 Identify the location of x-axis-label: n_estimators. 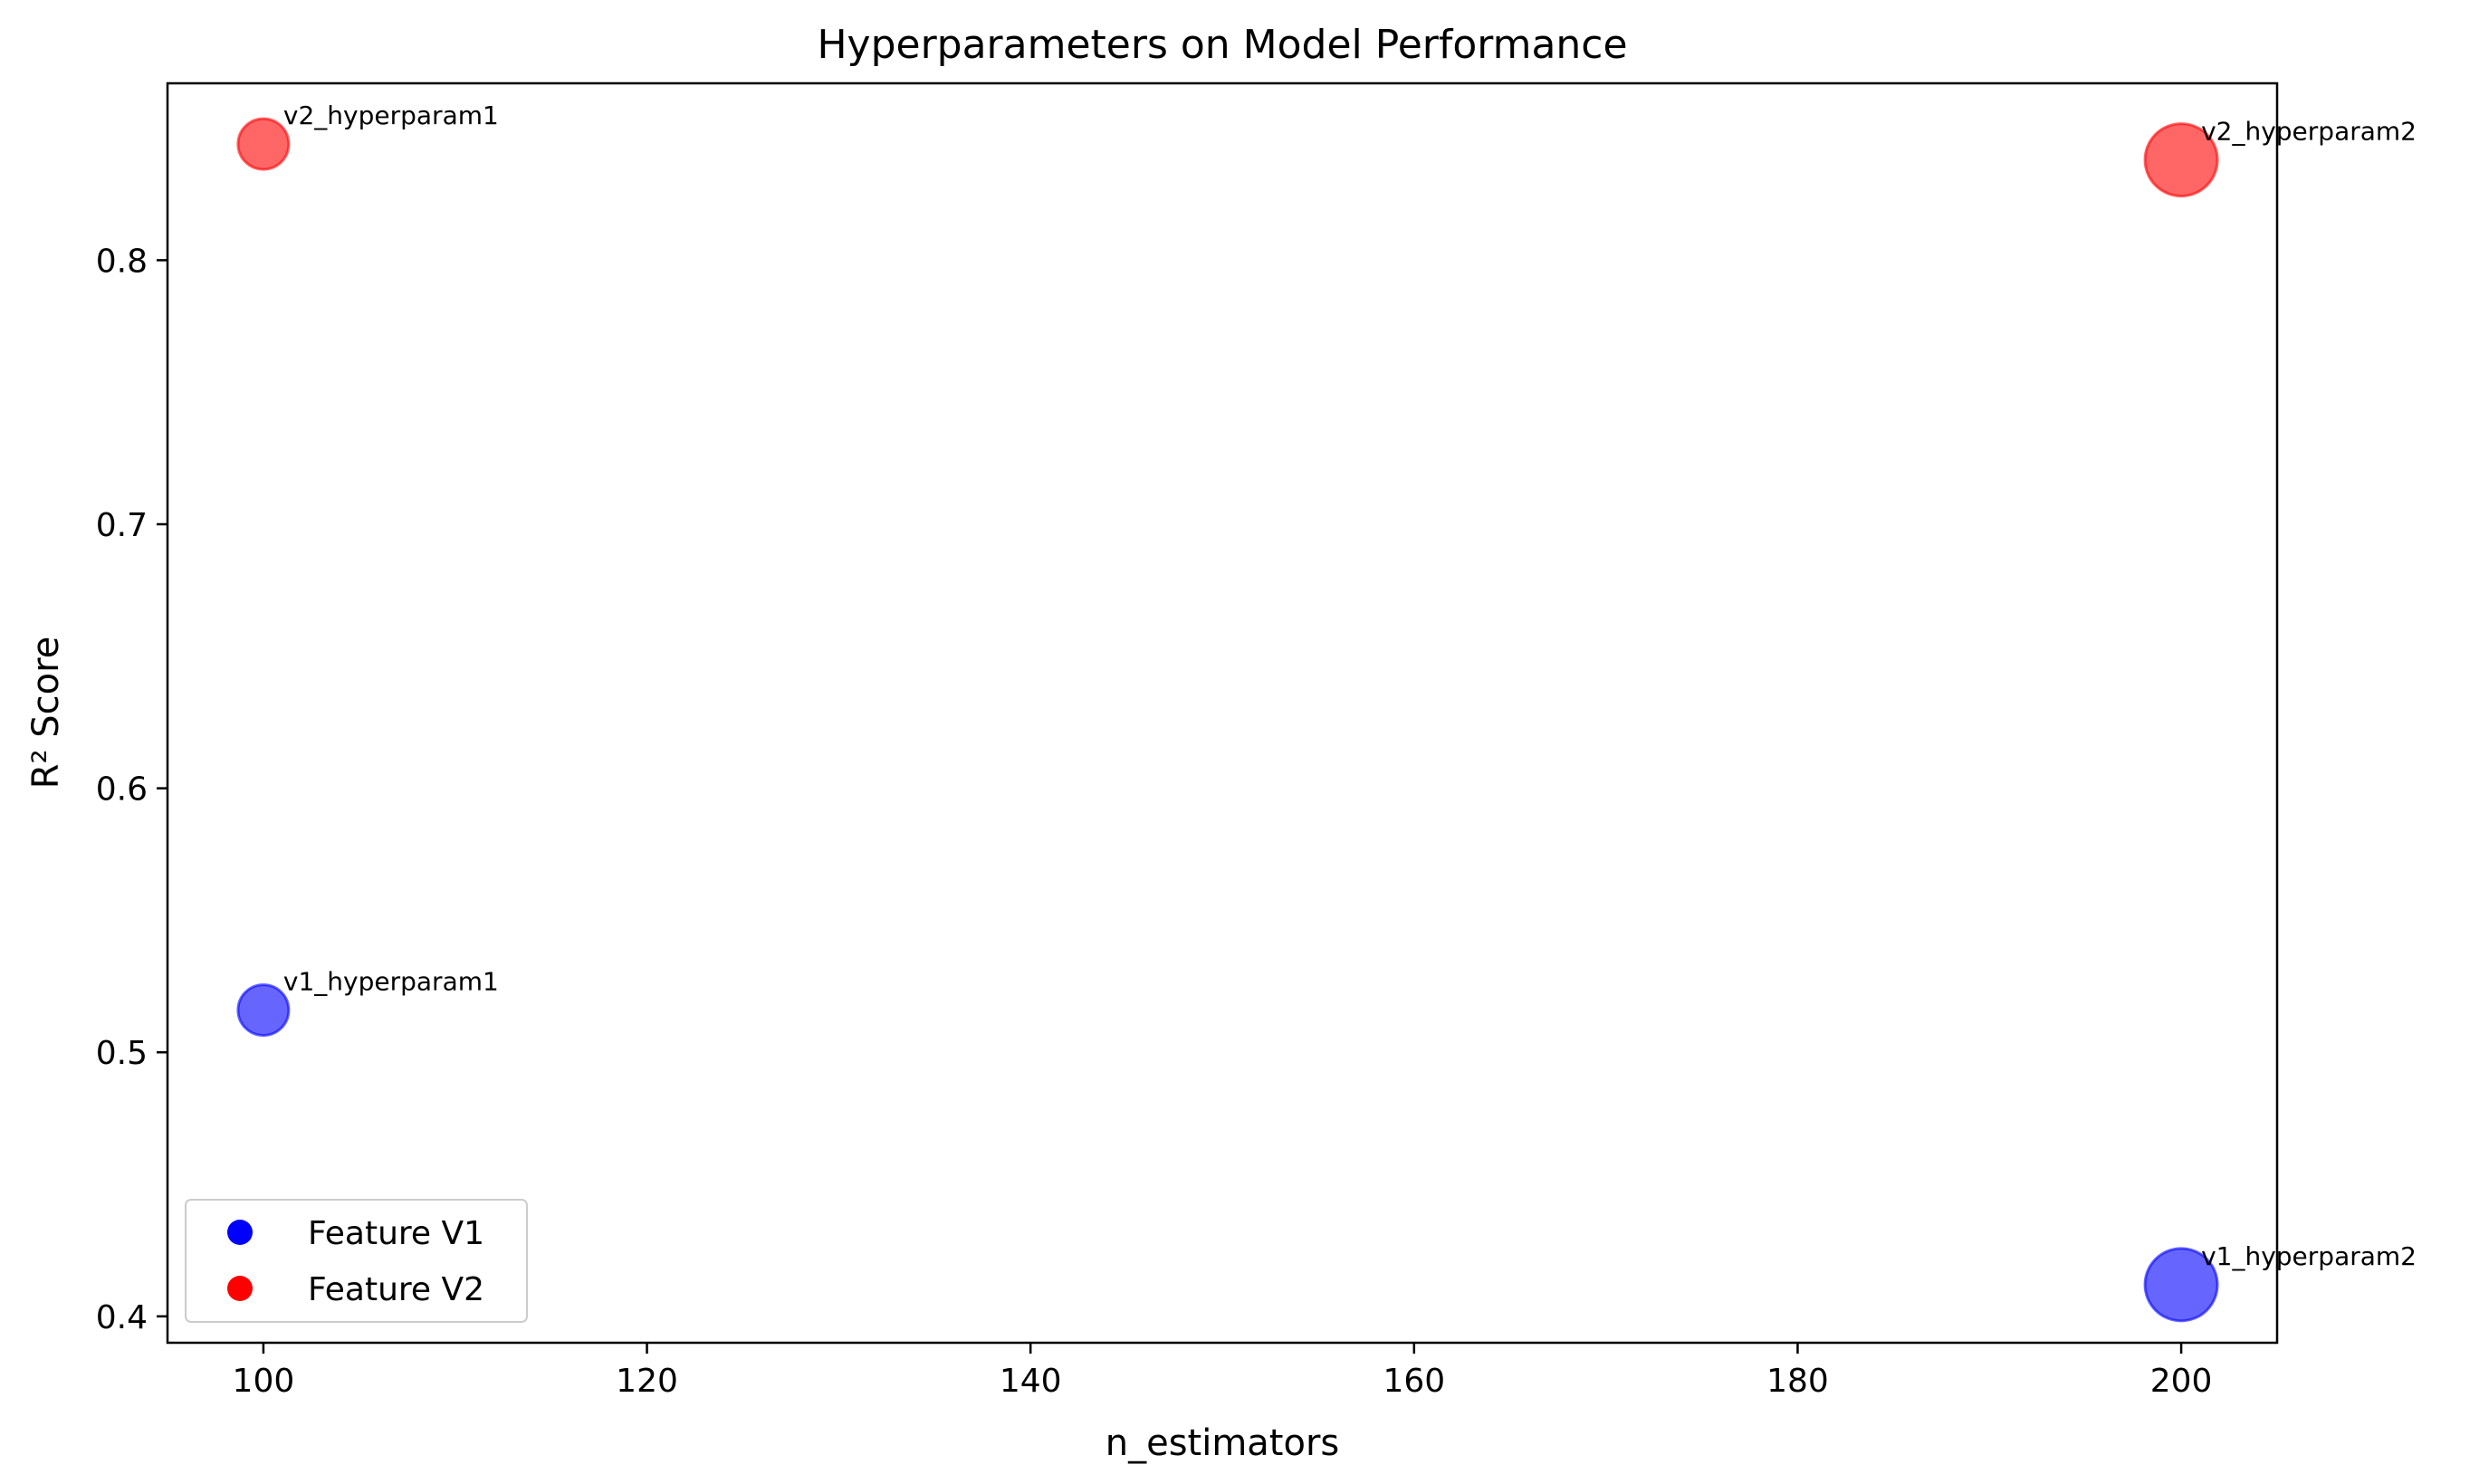
(1223, 1443).